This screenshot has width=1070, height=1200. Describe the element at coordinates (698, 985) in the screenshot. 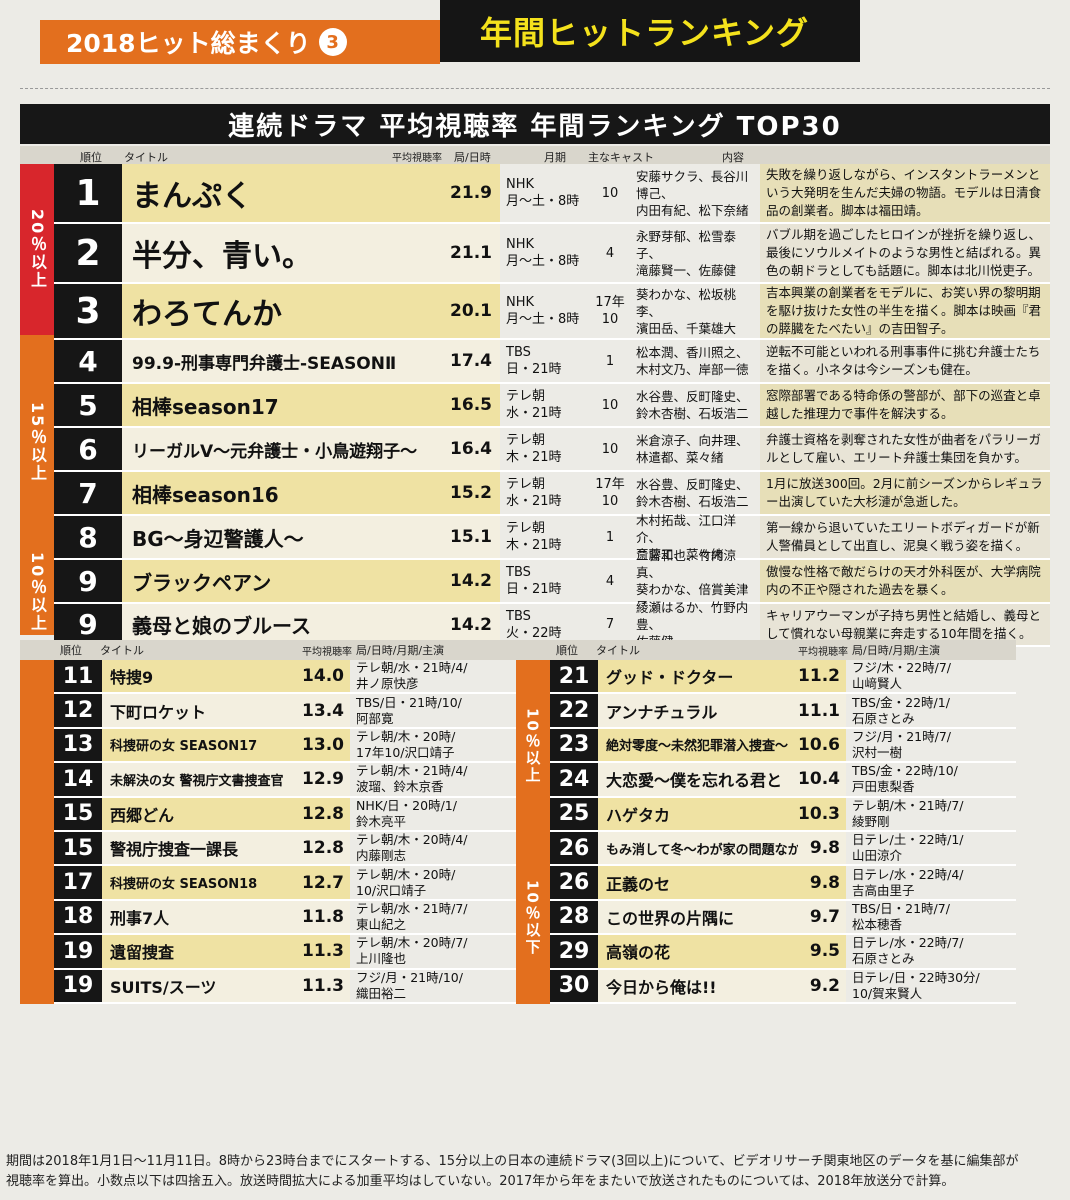

I see `drama-title: 今日から俺は!!` at that location.